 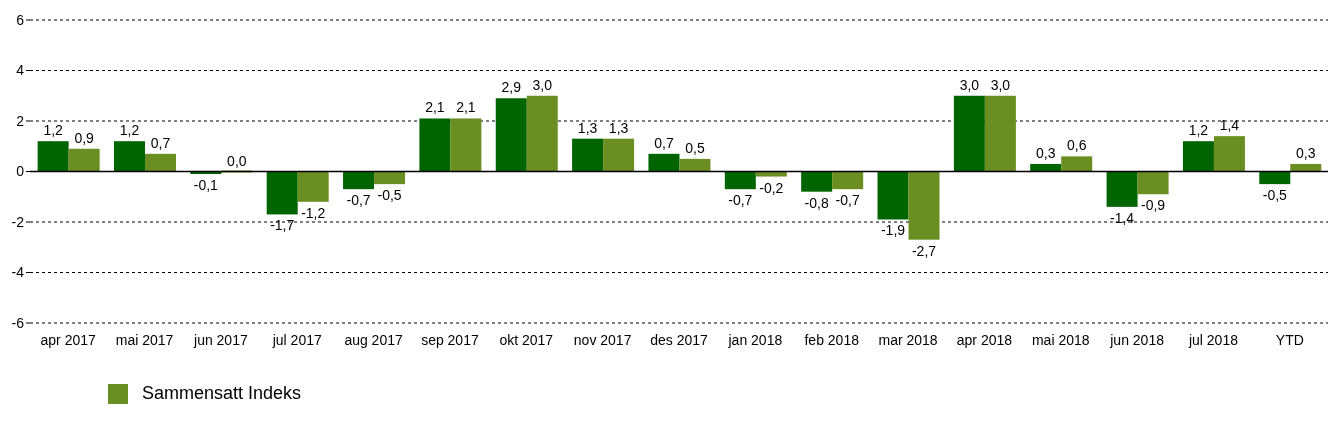 What do you see at coordinates (282, 225) in the screenshot?
I see `data-label: -1,7` at bounding box center [282, 225].